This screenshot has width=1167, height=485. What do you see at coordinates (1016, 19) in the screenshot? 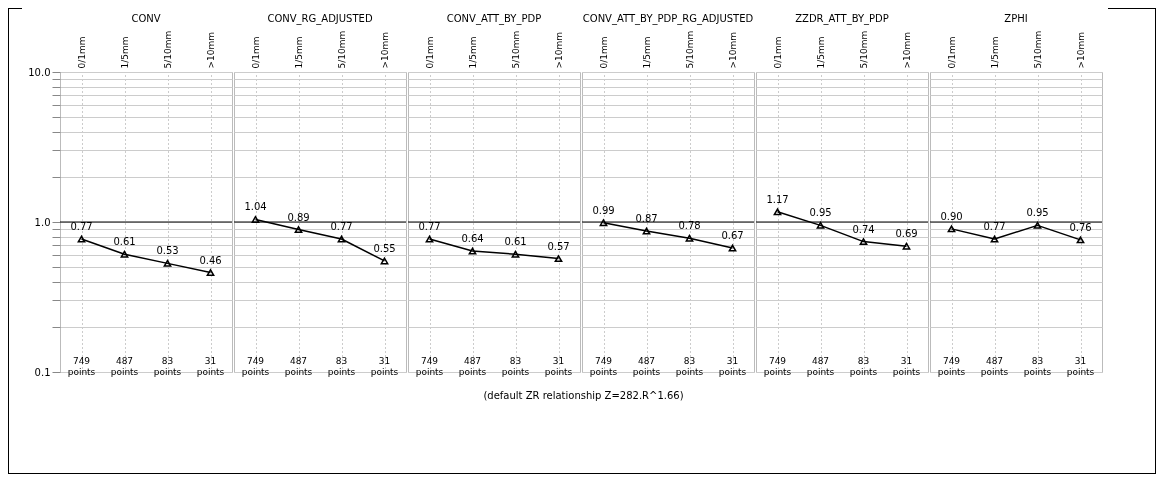
I see `chart-title: ZPHI` at bounding box center [1016, 19].